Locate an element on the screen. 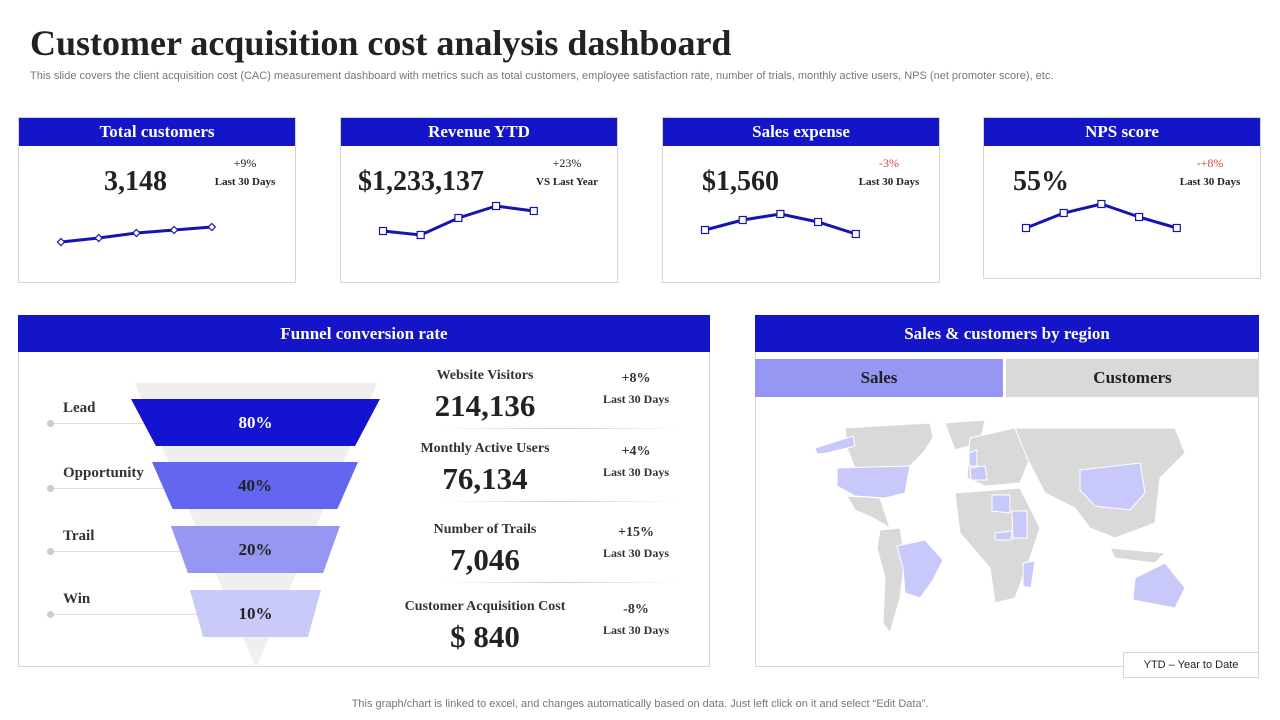  kpi-change: -+8% is located at coordinates (1210, 163).